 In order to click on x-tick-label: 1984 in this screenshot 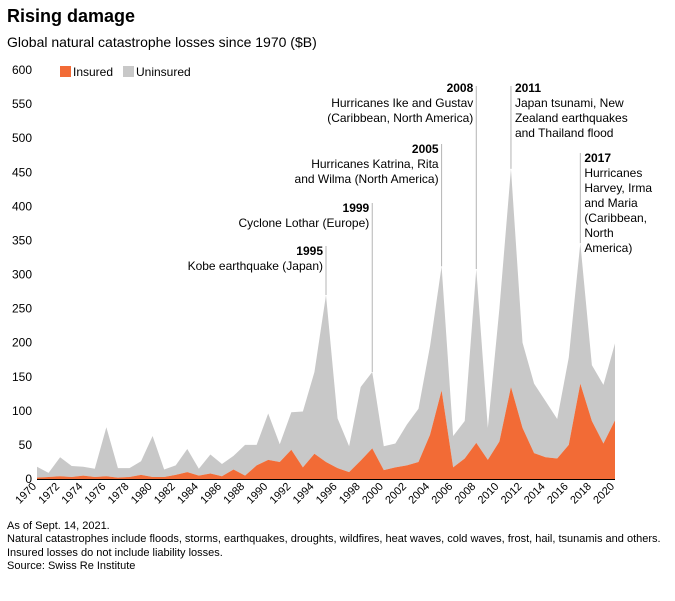, I will do `click(188, 494)`.